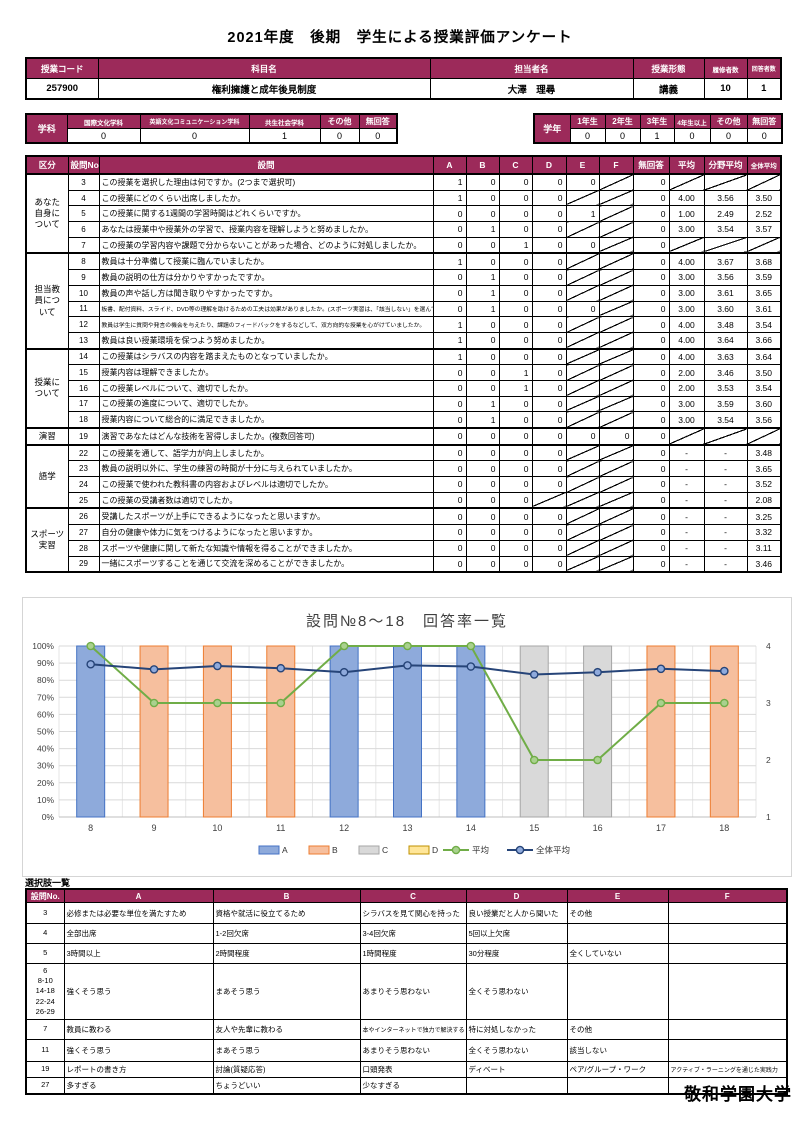 The height and width of the screenshot is (1131, 800). What do you see at coordinates (764, 309) in the screenshot?
I see `average-cell: 3.61` at bounding box center [764, 309].